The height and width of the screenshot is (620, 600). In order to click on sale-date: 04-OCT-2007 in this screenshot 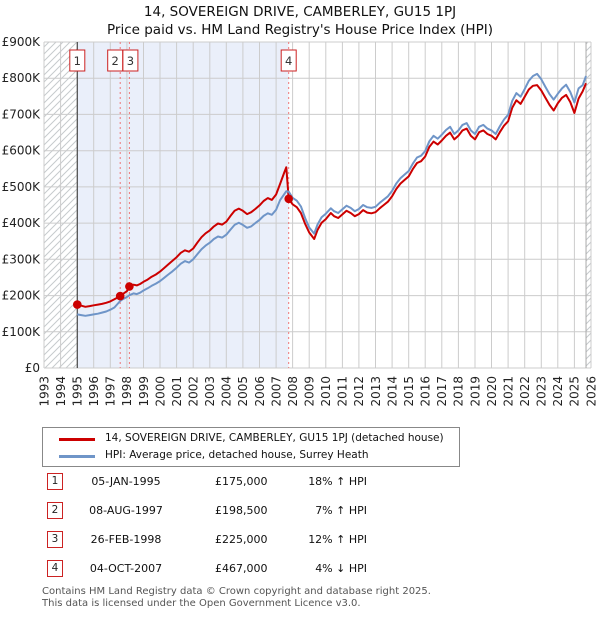, I will do `click(126, 568)`.